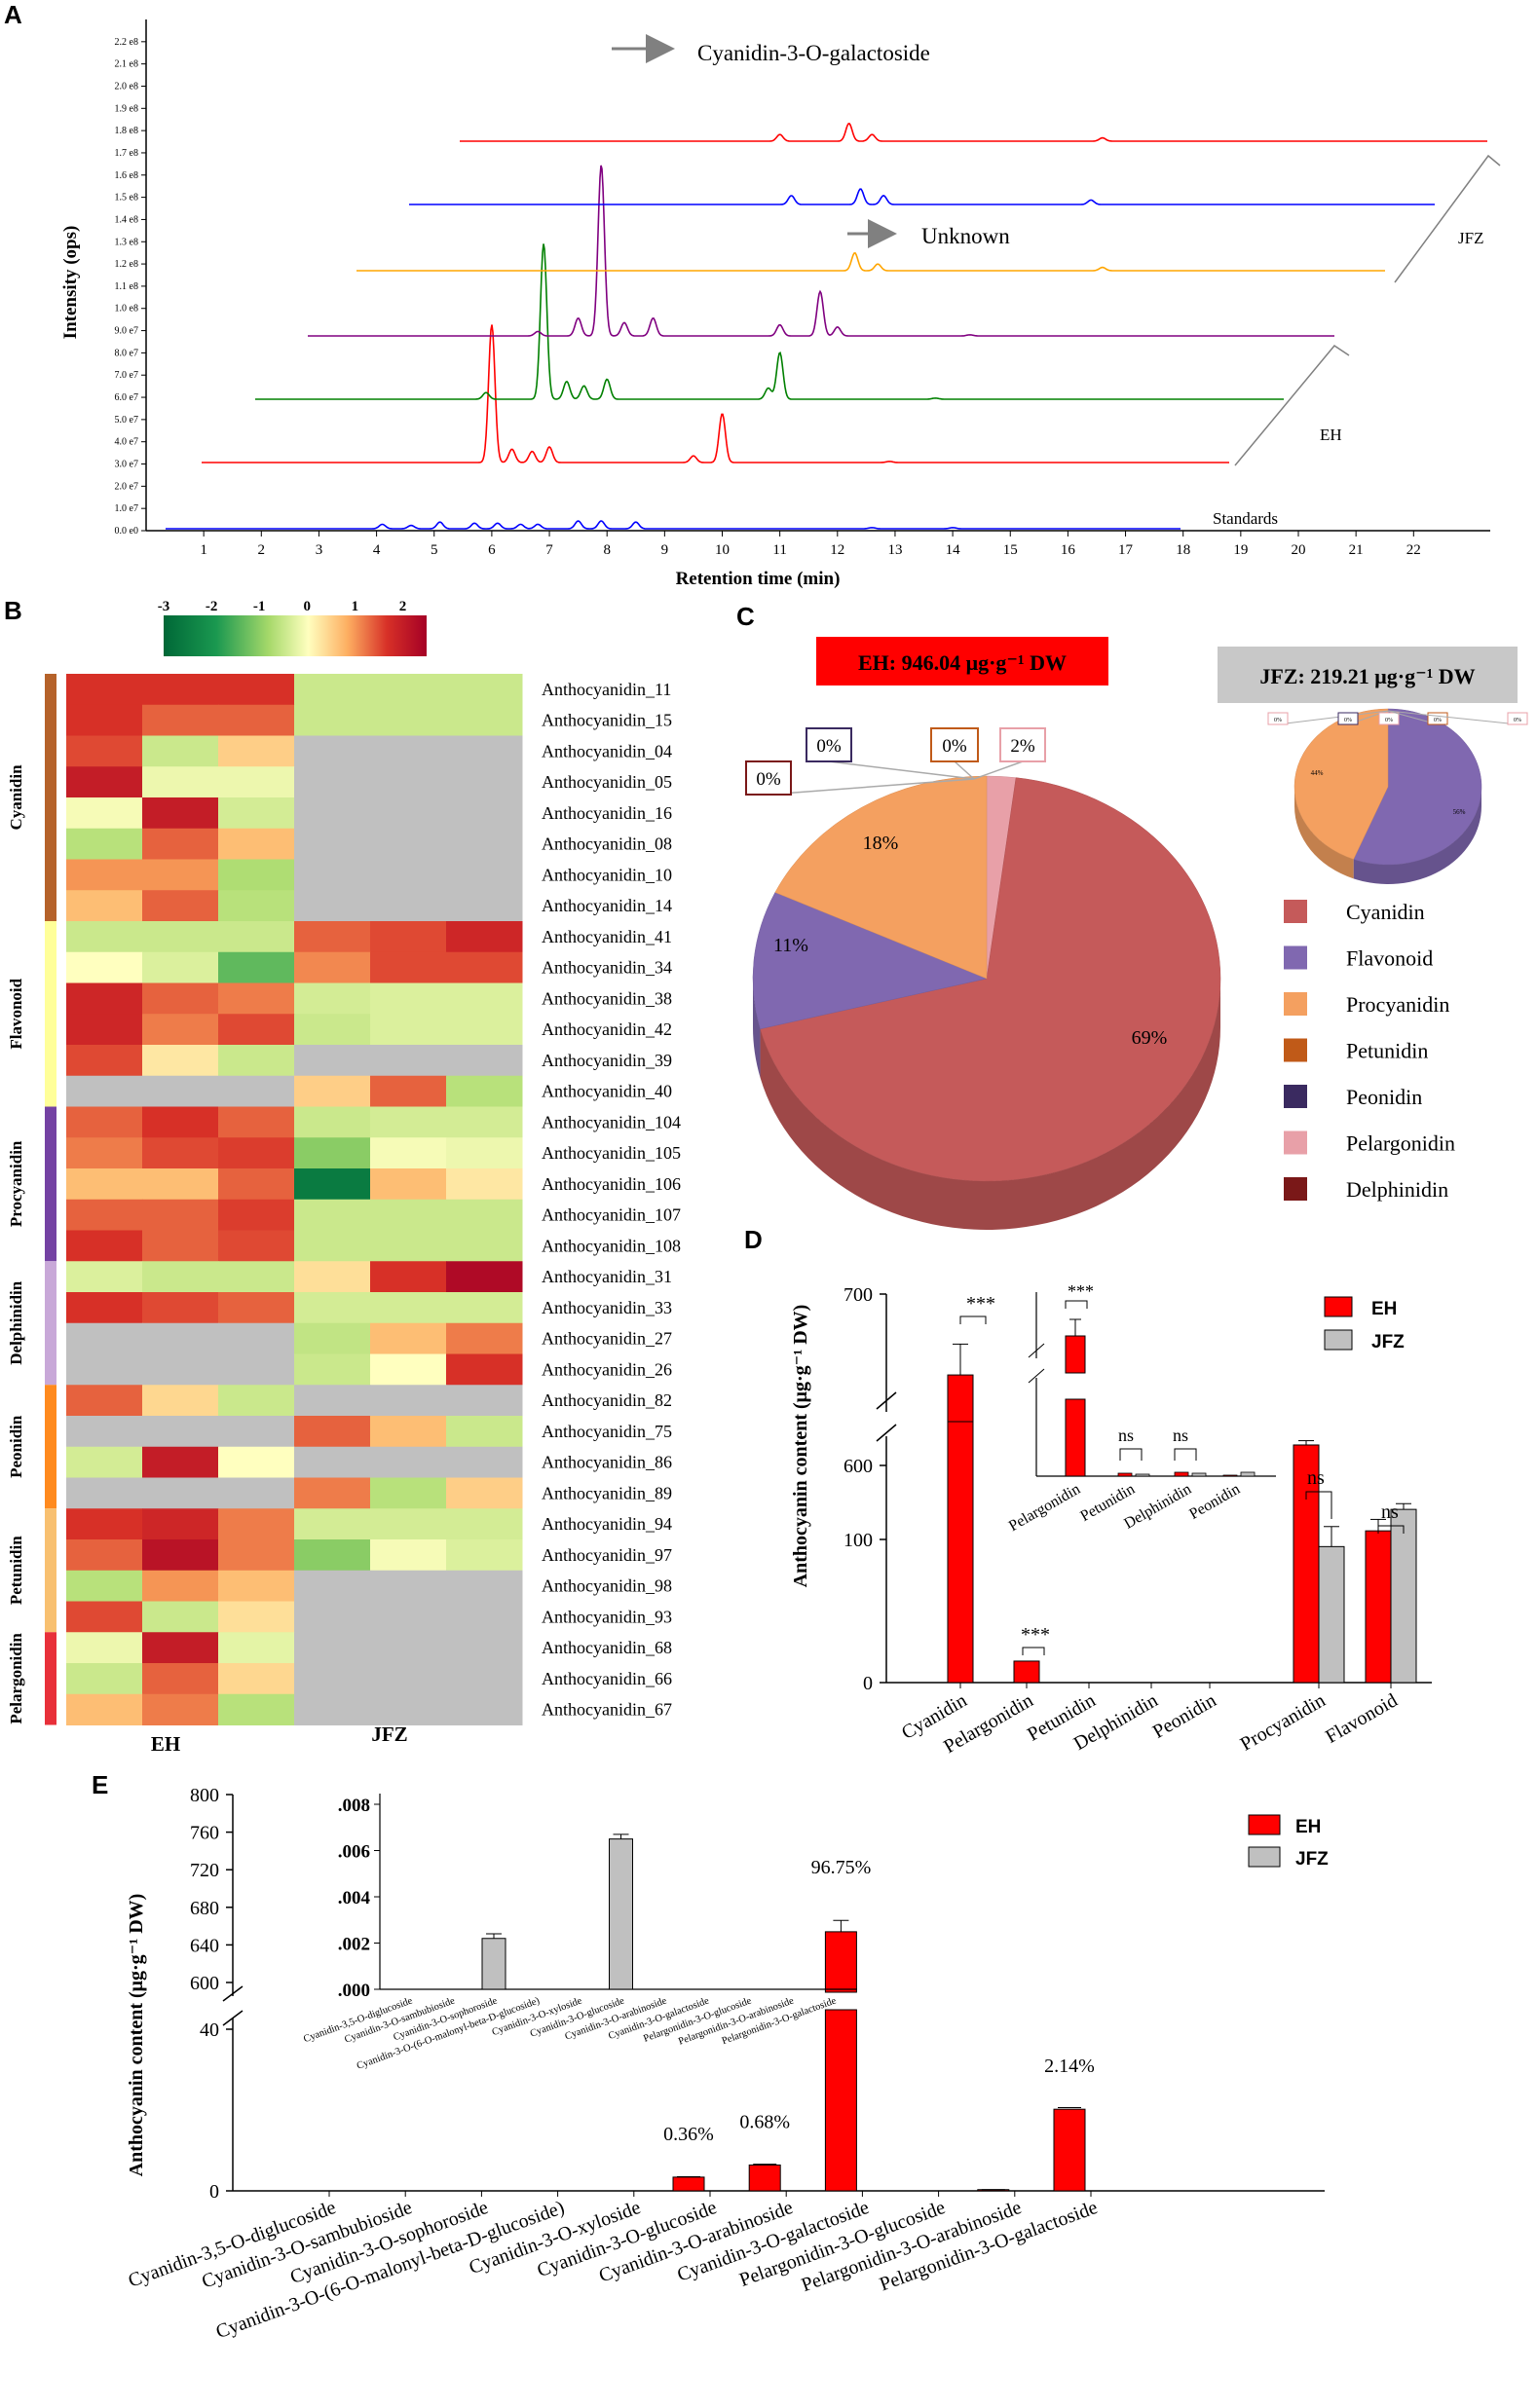  Describe the element at coordinates (126, 108) in the screenshot. I see `chromatogram-y-tick-label: 1.9 e8` at that location.